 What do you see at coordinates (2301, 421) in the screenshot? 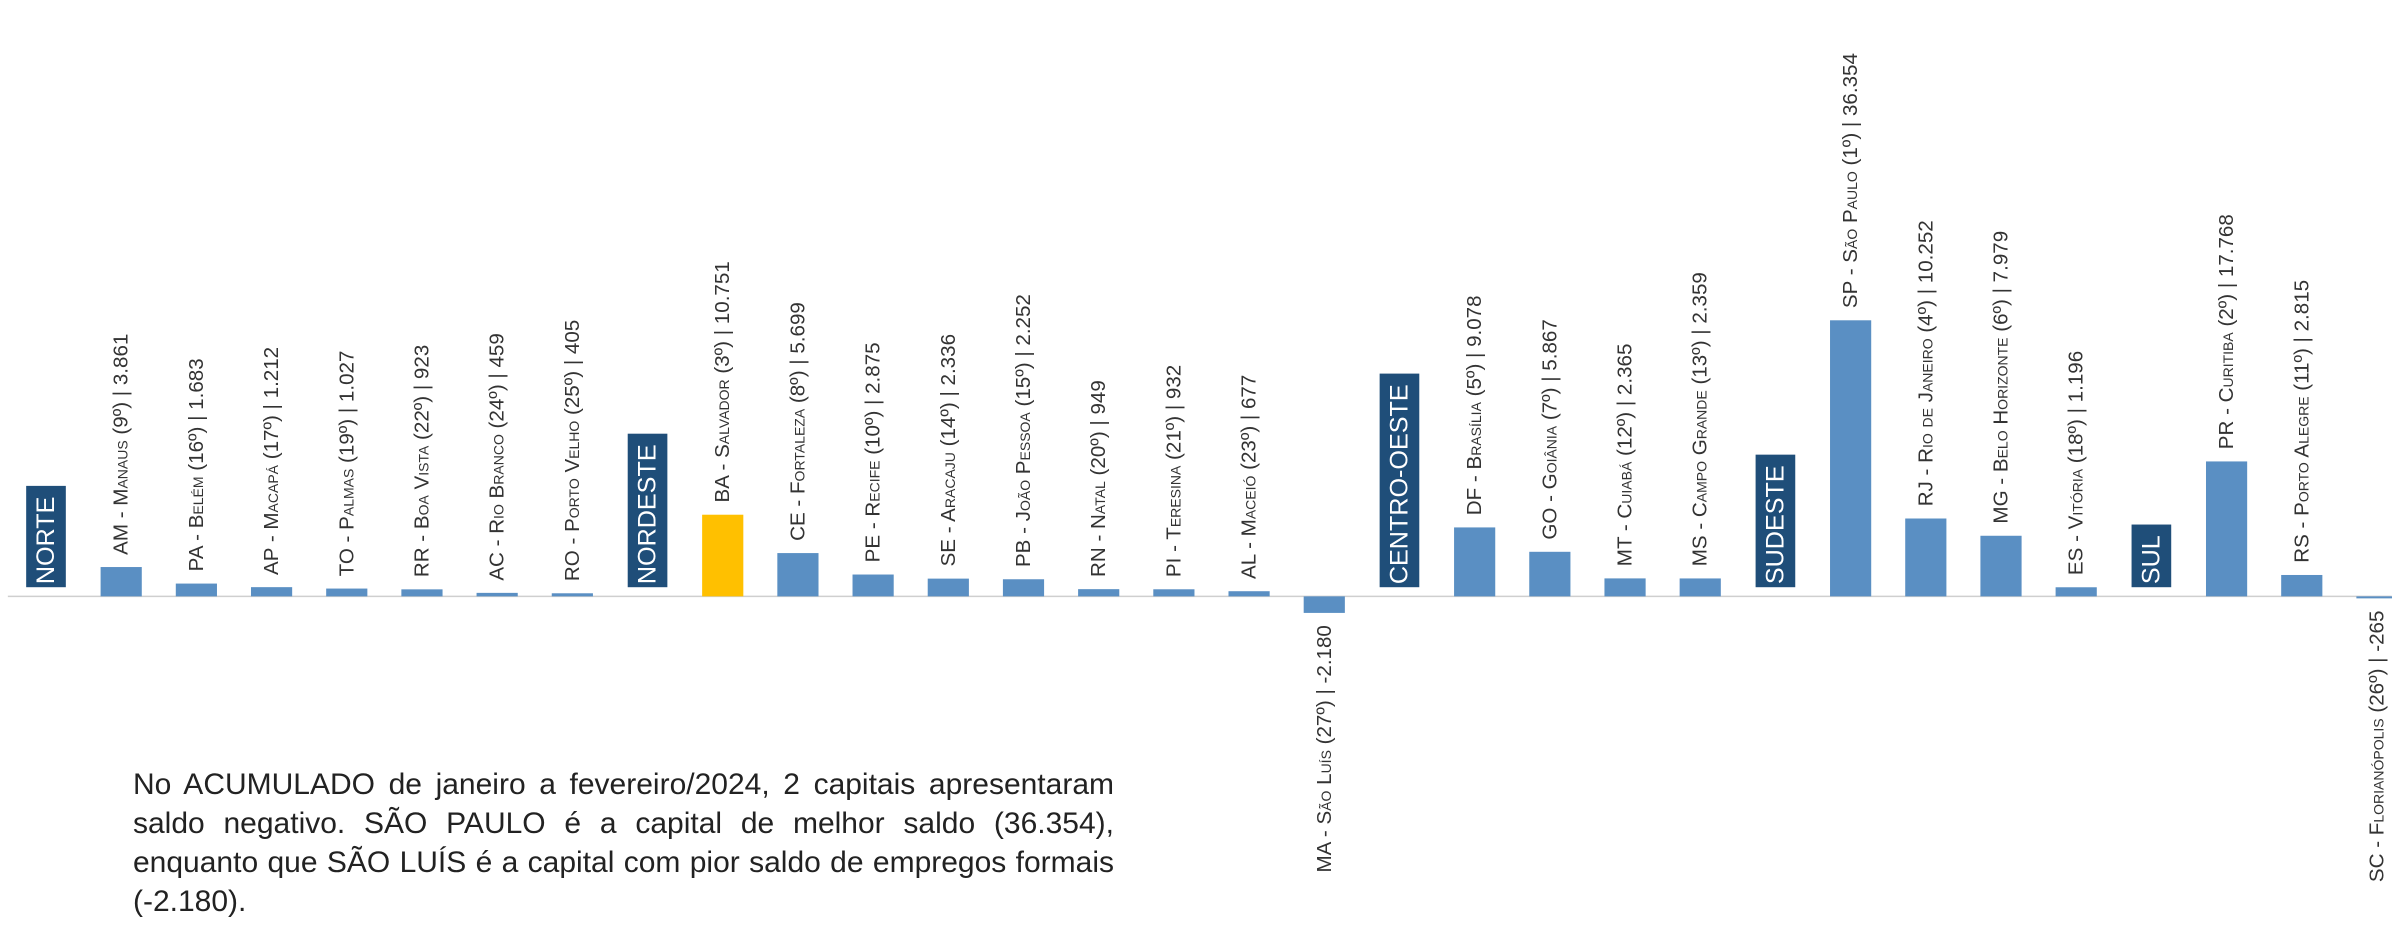
I see `bar-label: RS - Porto Alegre (11º) | 2.815` at bounding box center [2301, 421].